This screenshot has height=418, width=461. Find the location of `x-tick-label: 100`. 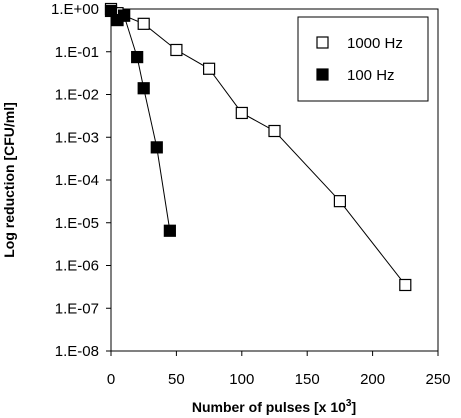

x-tick-label: 100 is located at coordinates (241, 379).